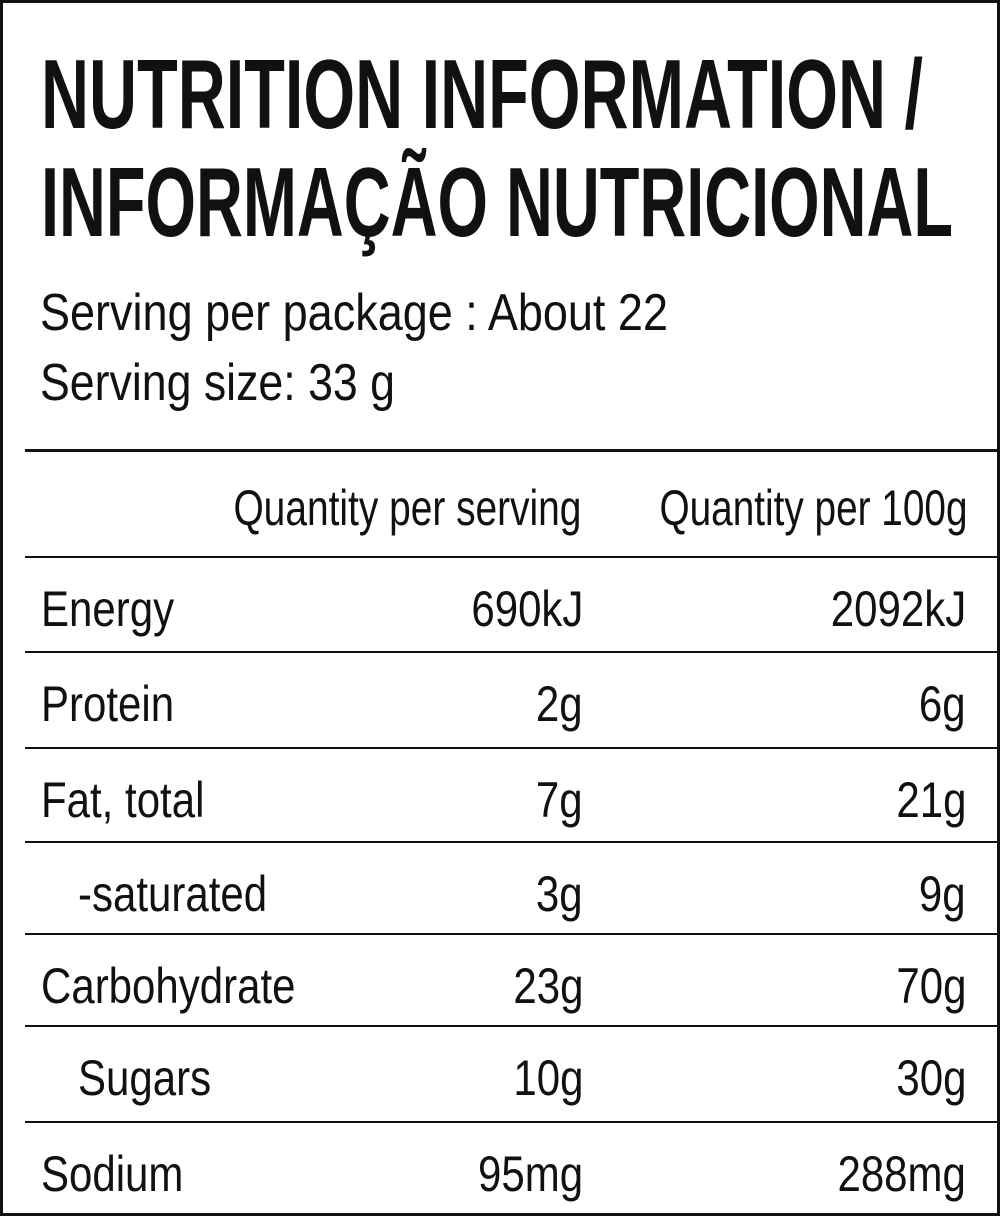  Describe the element at coordinates (930, 986) in the screenshot. I see `per-100g-value: 70g` at that location.